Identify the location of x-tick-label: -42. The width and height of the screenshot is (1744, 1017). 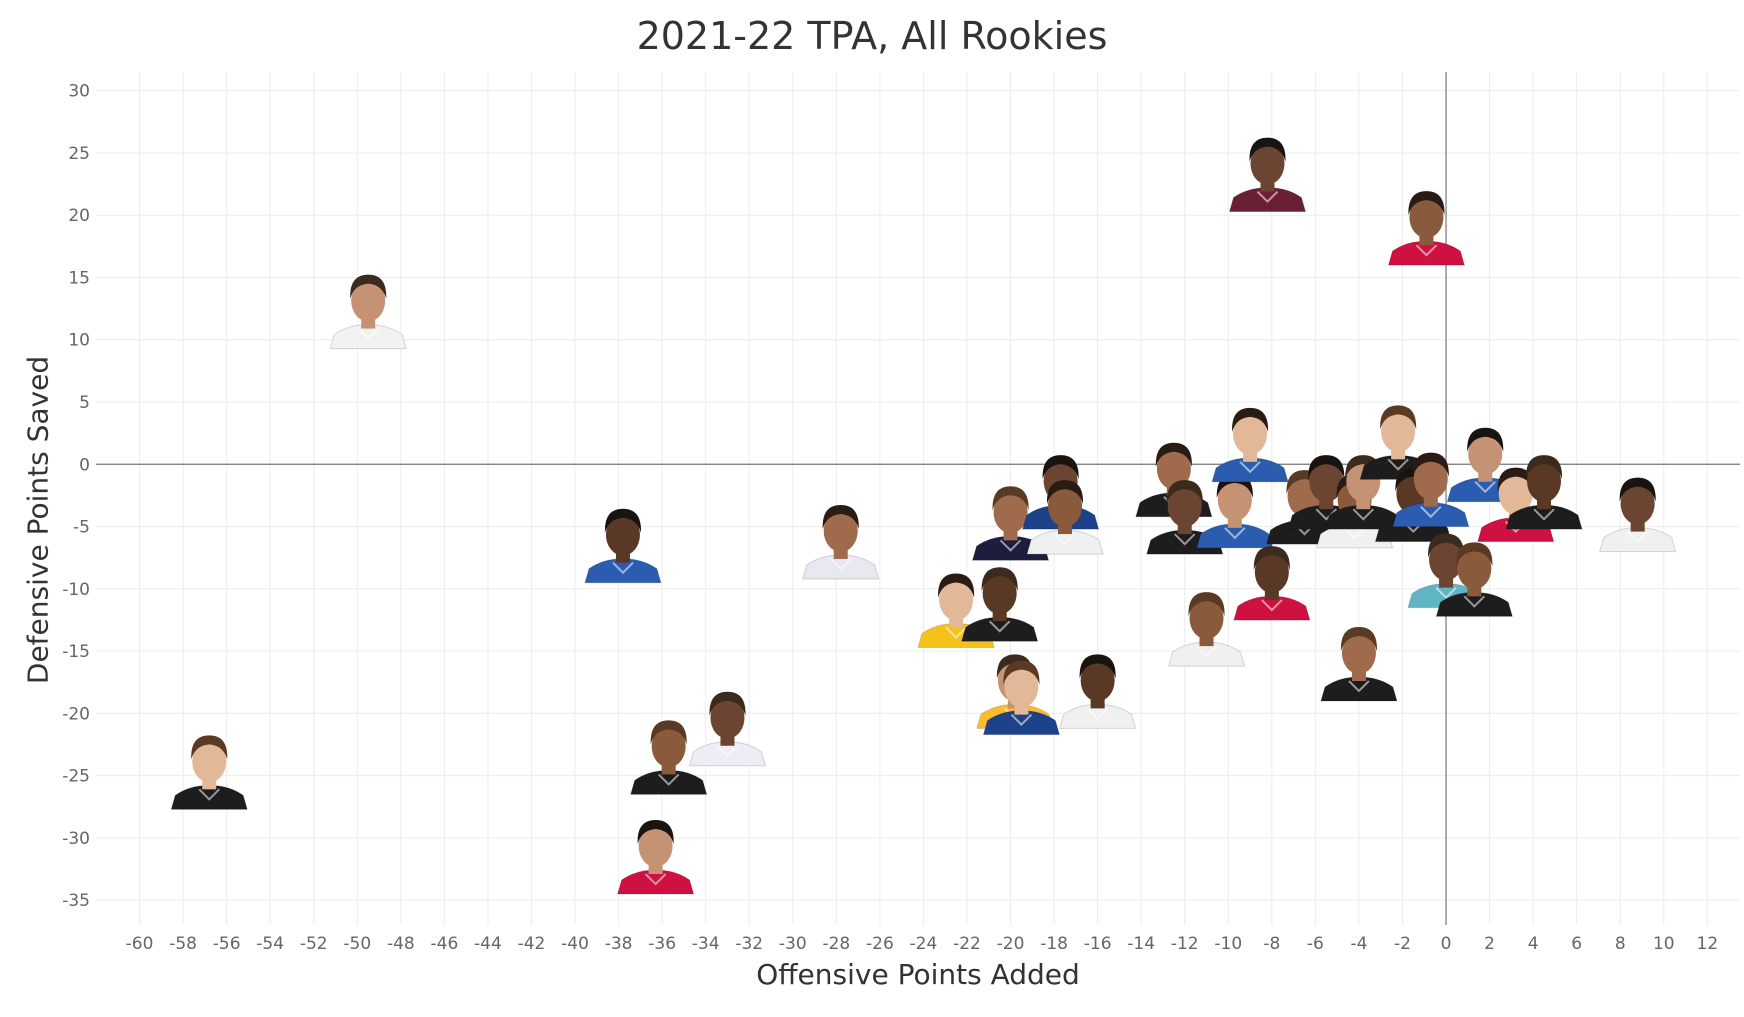
(532, 944).